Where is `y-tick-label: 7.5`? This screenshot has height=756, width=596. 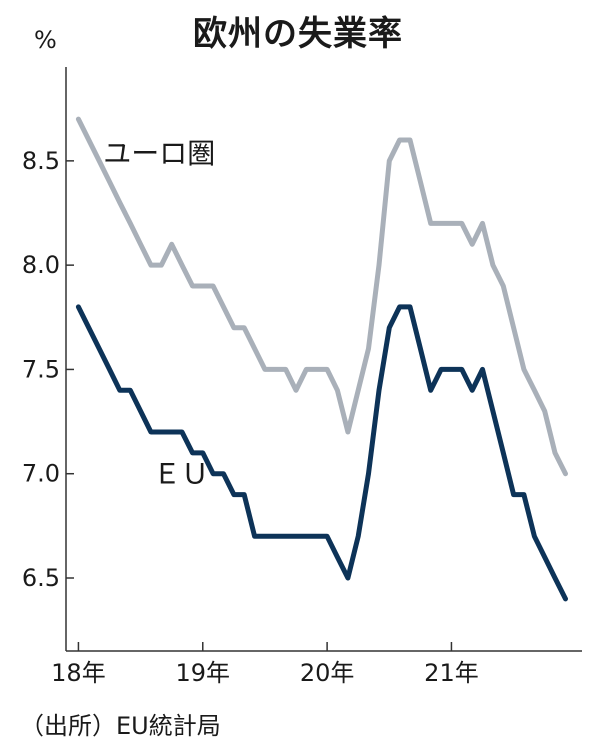 y-tick-label: 7.5 is located at coordinates (41, 369).